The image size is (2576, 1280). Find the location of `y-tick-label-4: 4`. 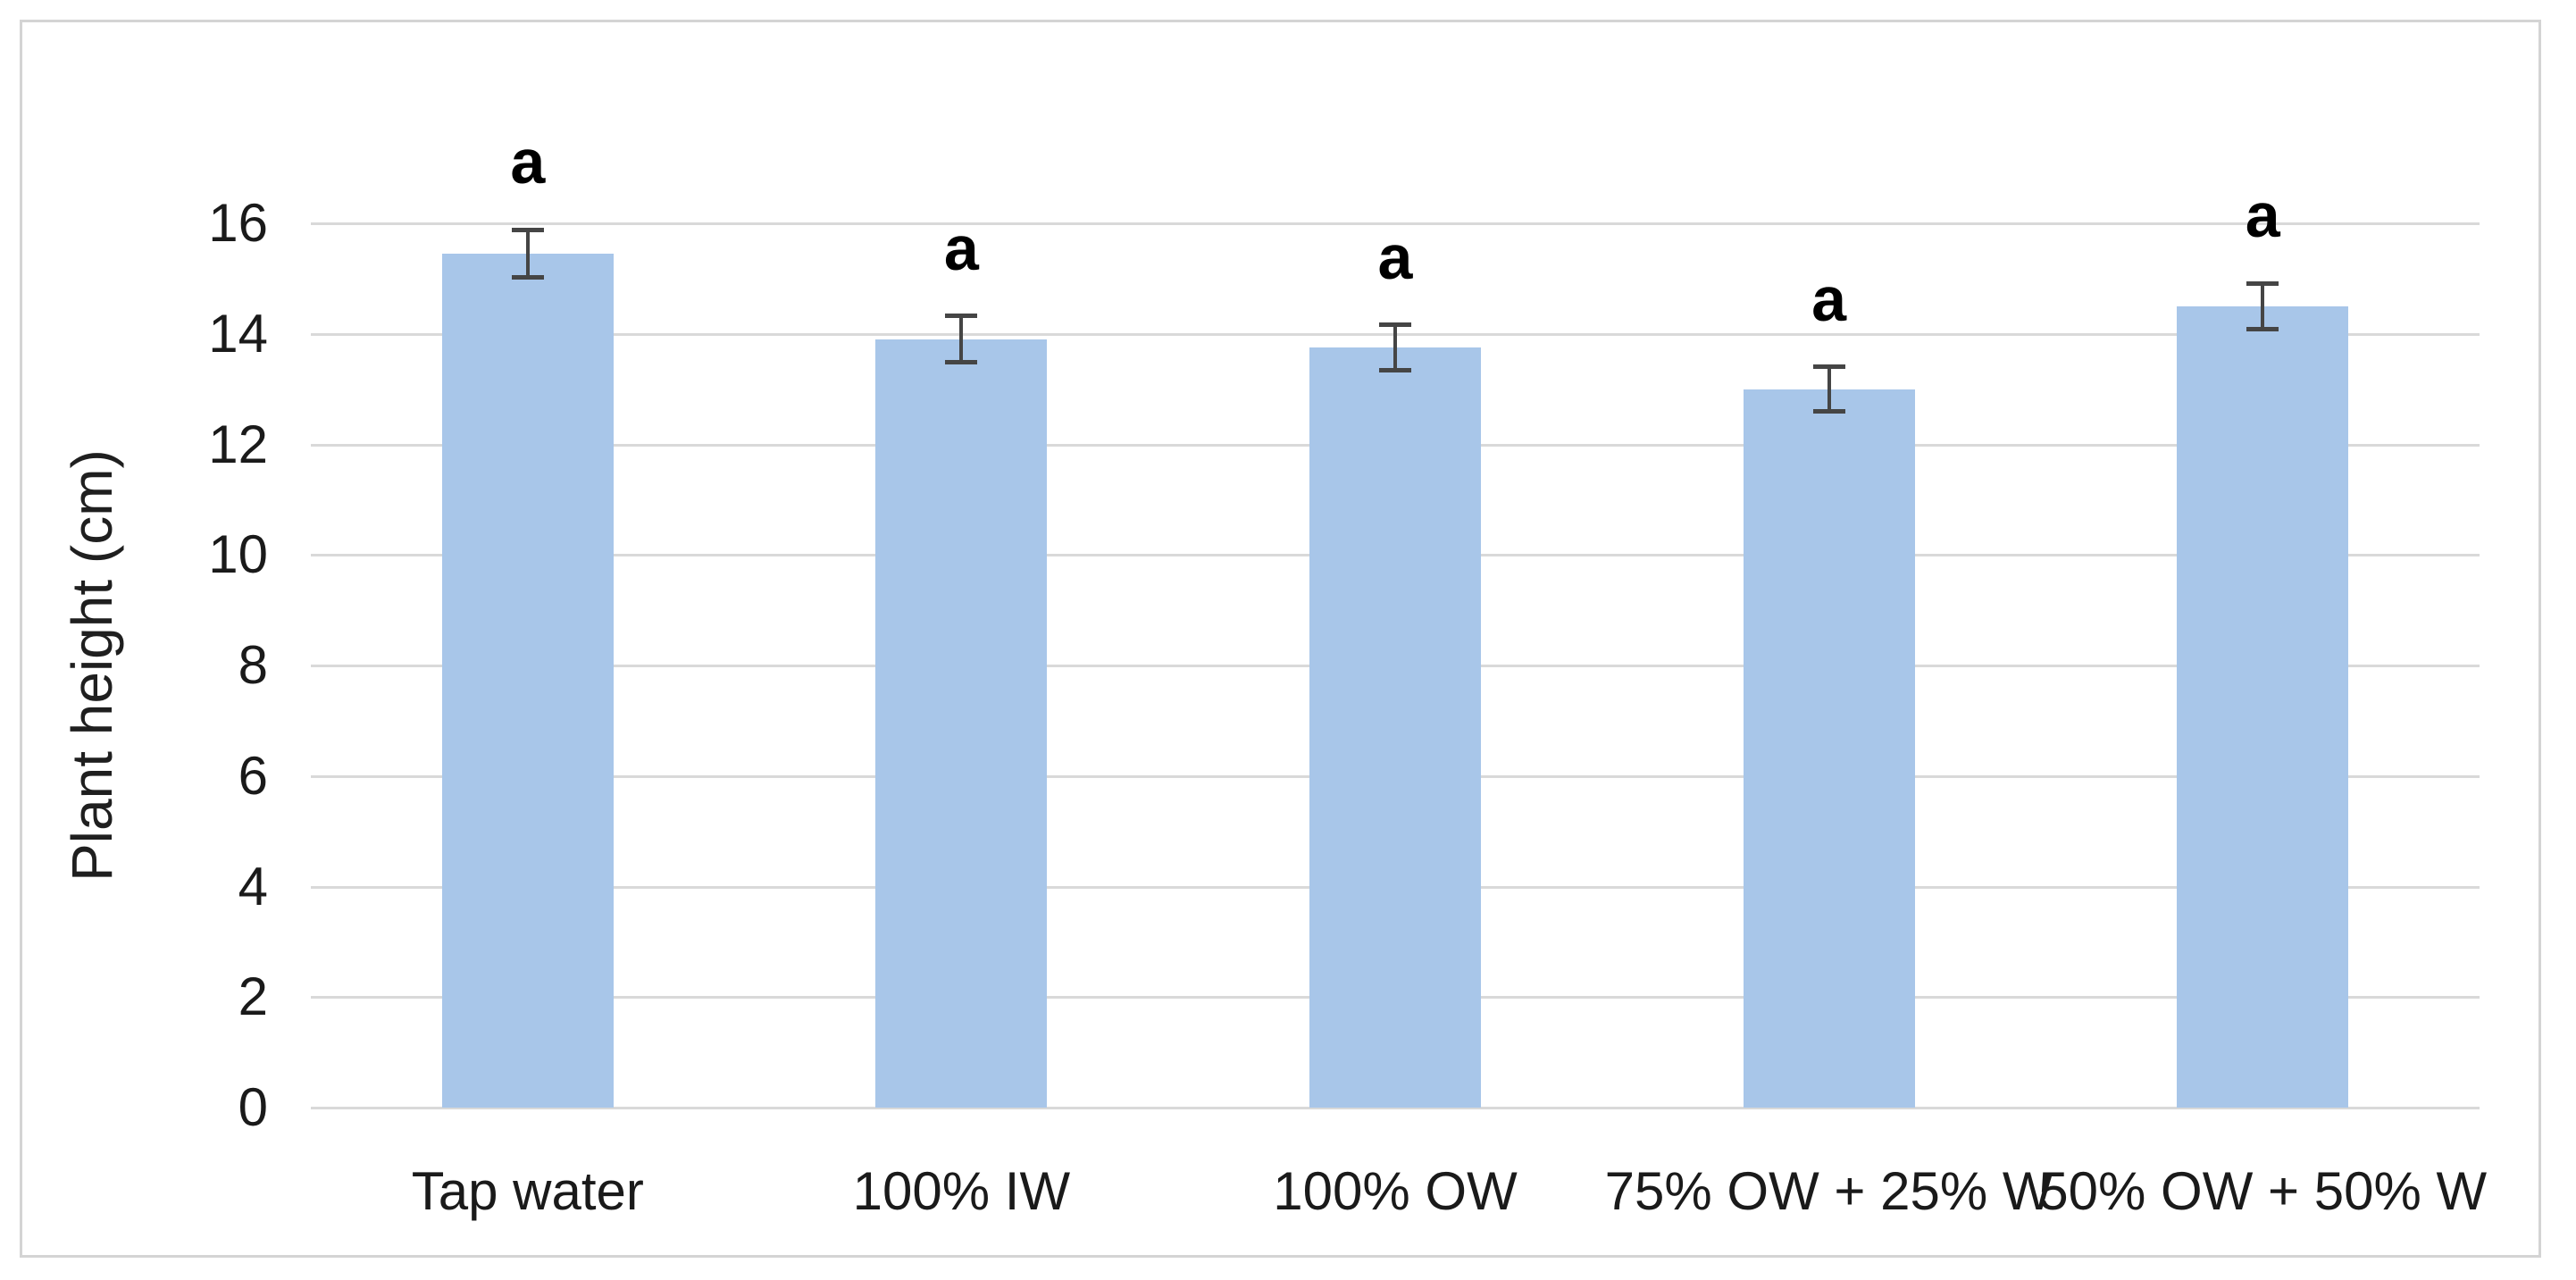

y-tick-label-4: 4 is located at coordinates (253, 886).